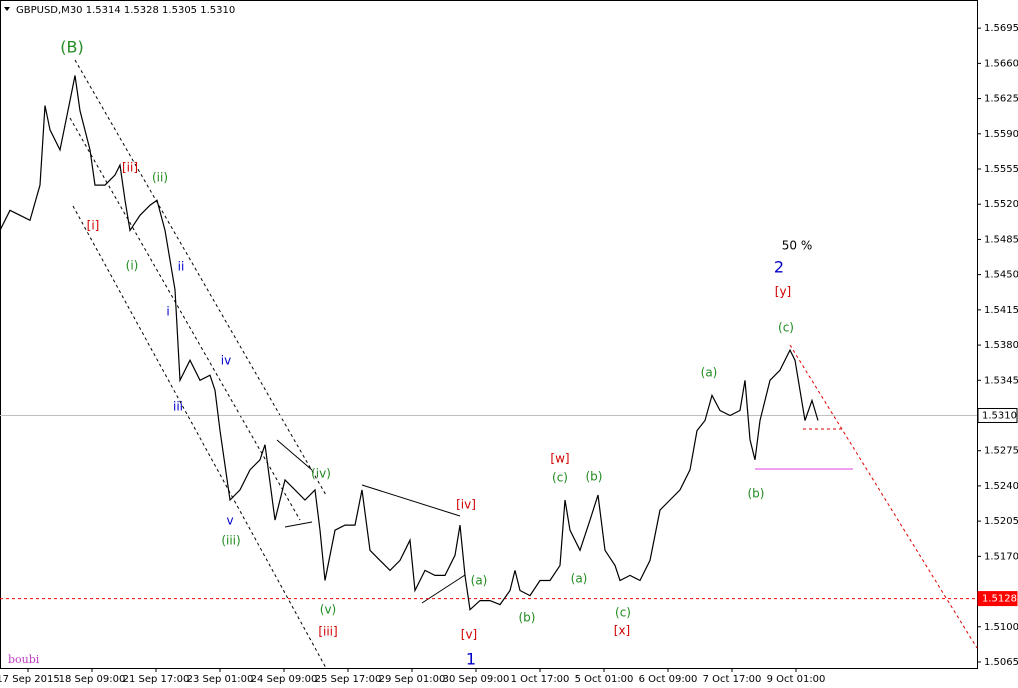  I want to click on y-tick-label: 1.5520, so click(1001, 204).